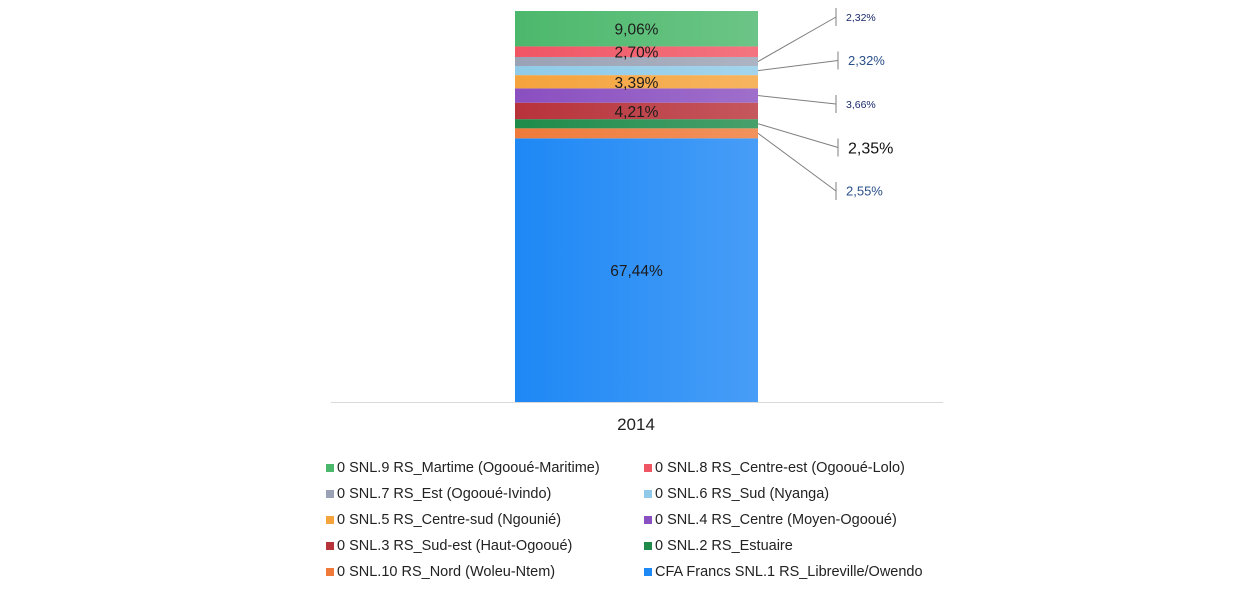  What do you see at coordinates (870, 148) in the screenshot?
I see `callout-data-label: 2,35%` at bounding box center [870, 148].